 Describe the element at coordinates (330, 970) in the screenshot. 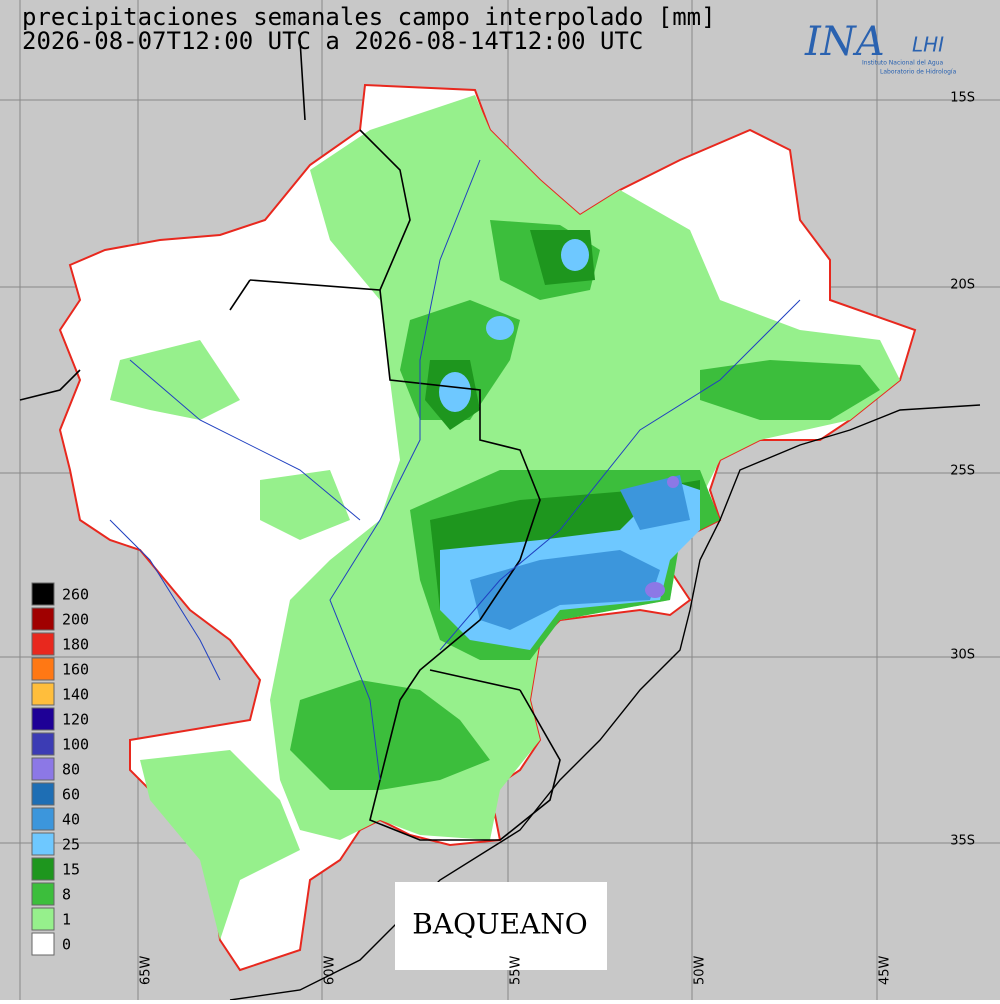

I see `lon-label: 60W` at that location.